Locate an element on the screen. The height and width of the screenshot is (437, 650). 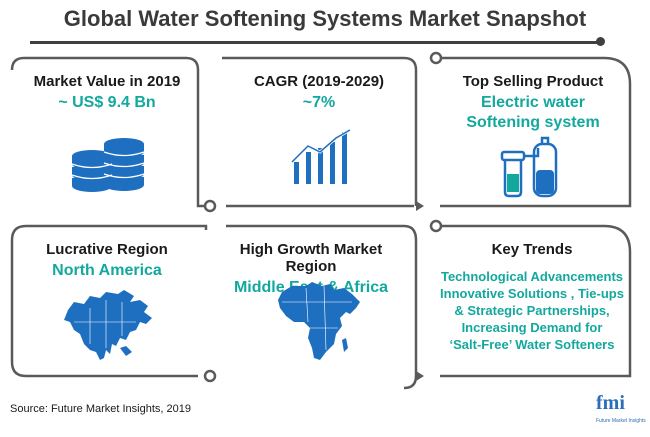
key-trend-line: & Strategic Partnerships, is located at coordinates (532, 310).